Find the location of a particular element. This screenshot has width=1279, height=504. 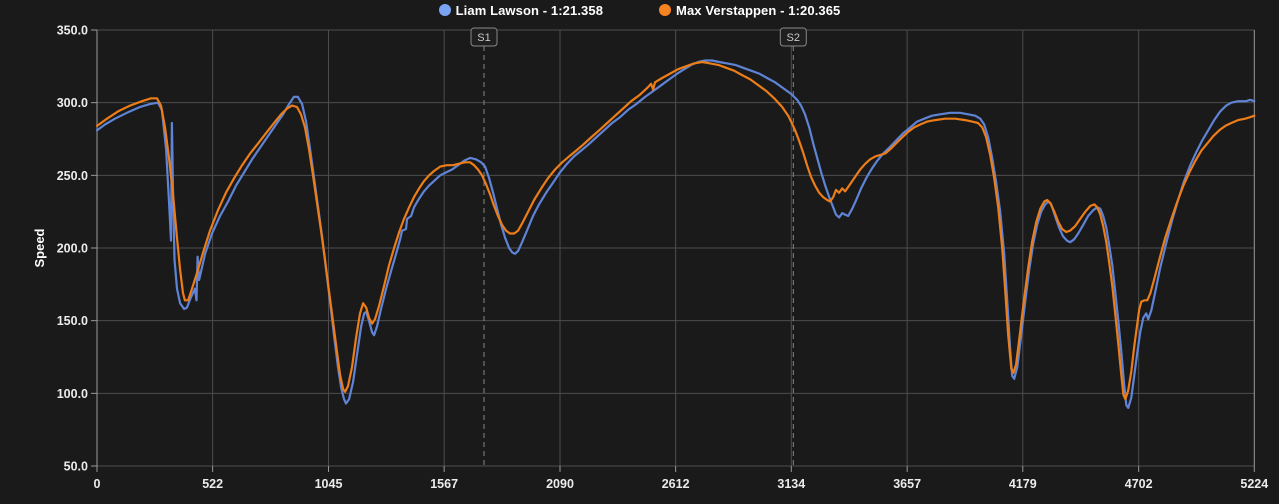

y-tick-label: 150.0 is located at coordinates (72, 321).